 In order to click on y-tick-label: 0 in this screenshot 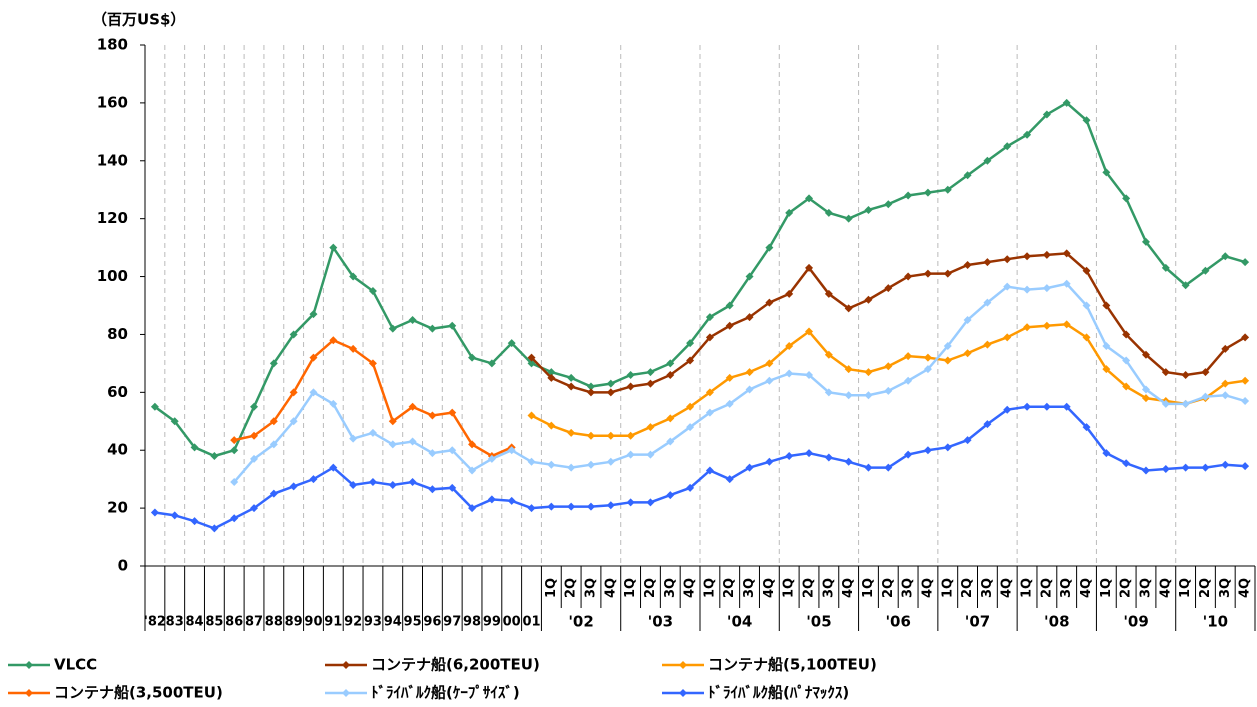, I will do `click(123, 566)`.